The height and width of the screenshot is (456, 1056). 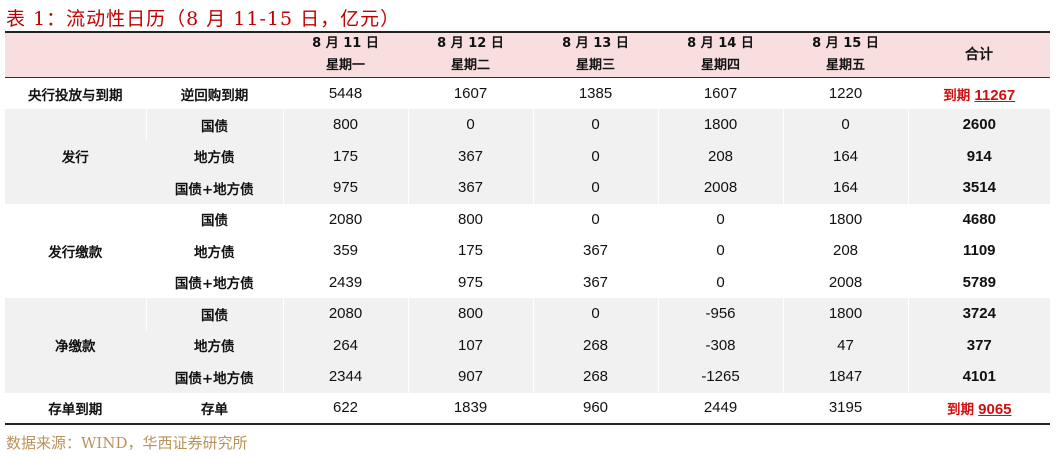 What do you see at coordinates (75, 347) in the screenshot?
I see `row-group-label: 净缴款` at bounding box center [75, 347].